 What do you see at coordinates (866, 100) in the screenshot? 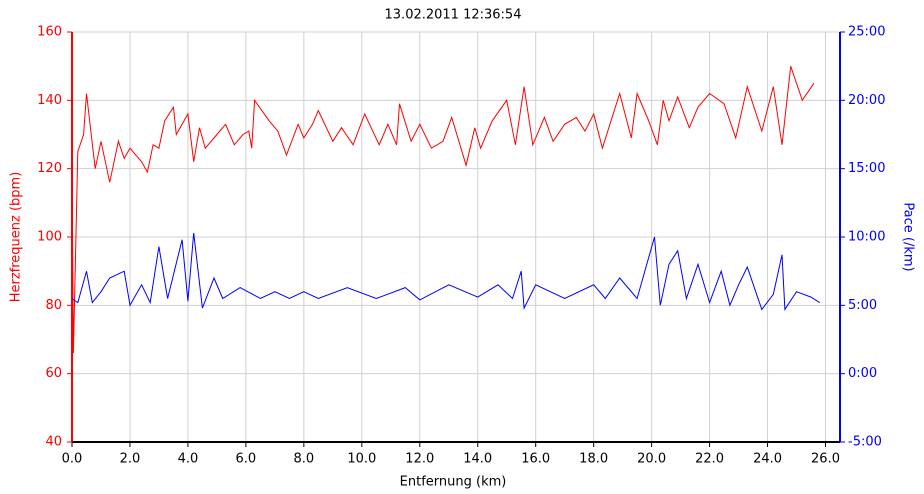
I see `y2-tick-label: 20:00` at bounding box center [866, 100].